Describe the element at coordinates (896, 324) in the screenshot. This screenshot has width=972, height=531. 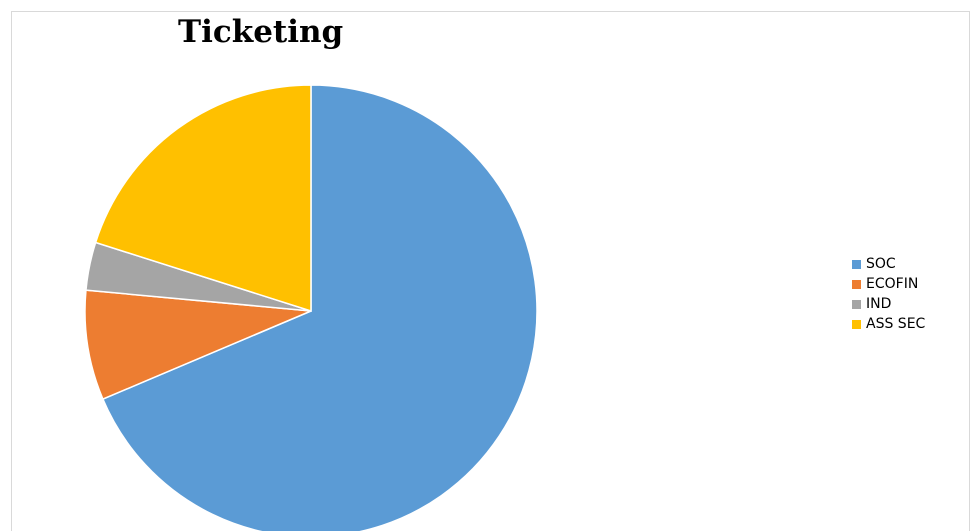
I see `legend-label: ASS SEC` at that location.